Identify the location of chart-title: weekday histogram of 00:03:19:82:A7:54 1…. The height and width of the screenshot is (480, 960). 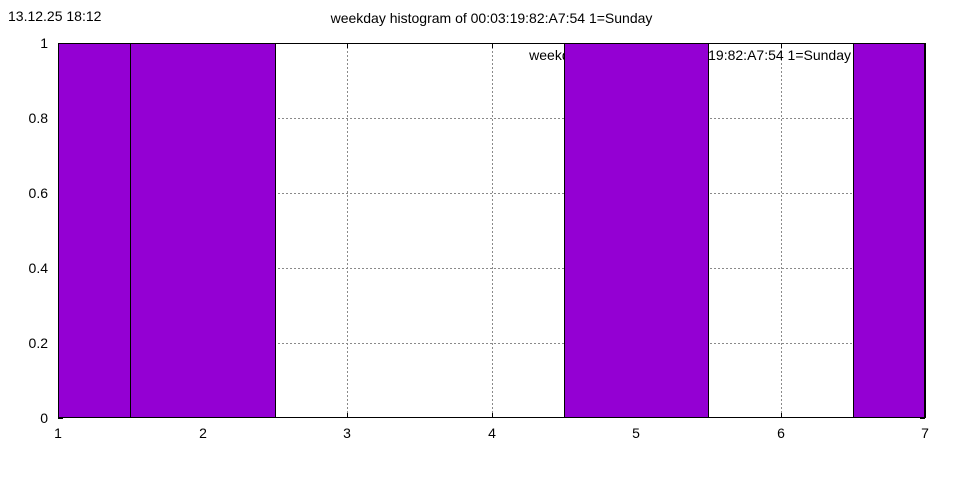
(491, 18).